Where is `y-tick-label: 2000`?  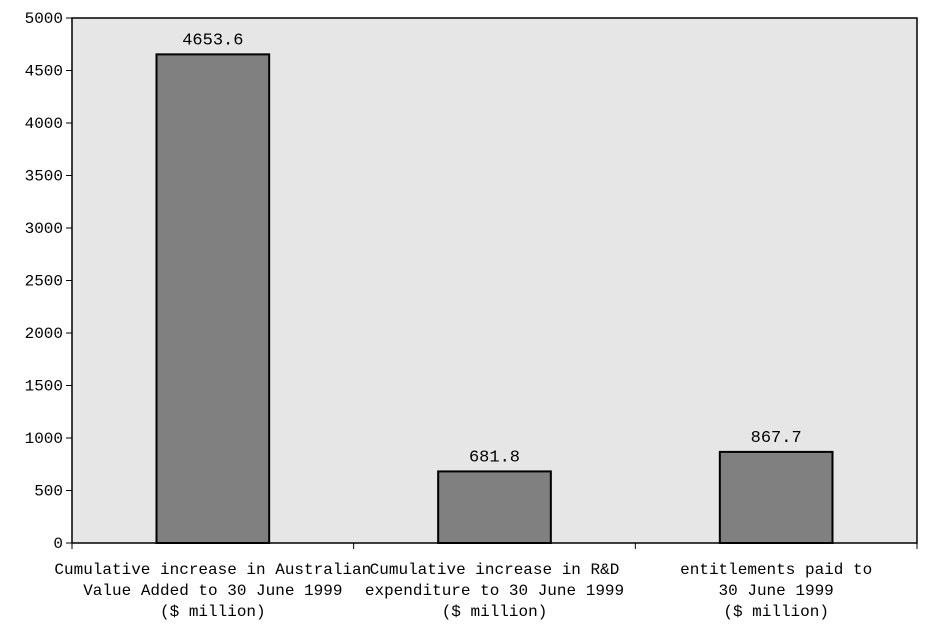
y-tick-label: 2000 is located at coordinates (44, 334).